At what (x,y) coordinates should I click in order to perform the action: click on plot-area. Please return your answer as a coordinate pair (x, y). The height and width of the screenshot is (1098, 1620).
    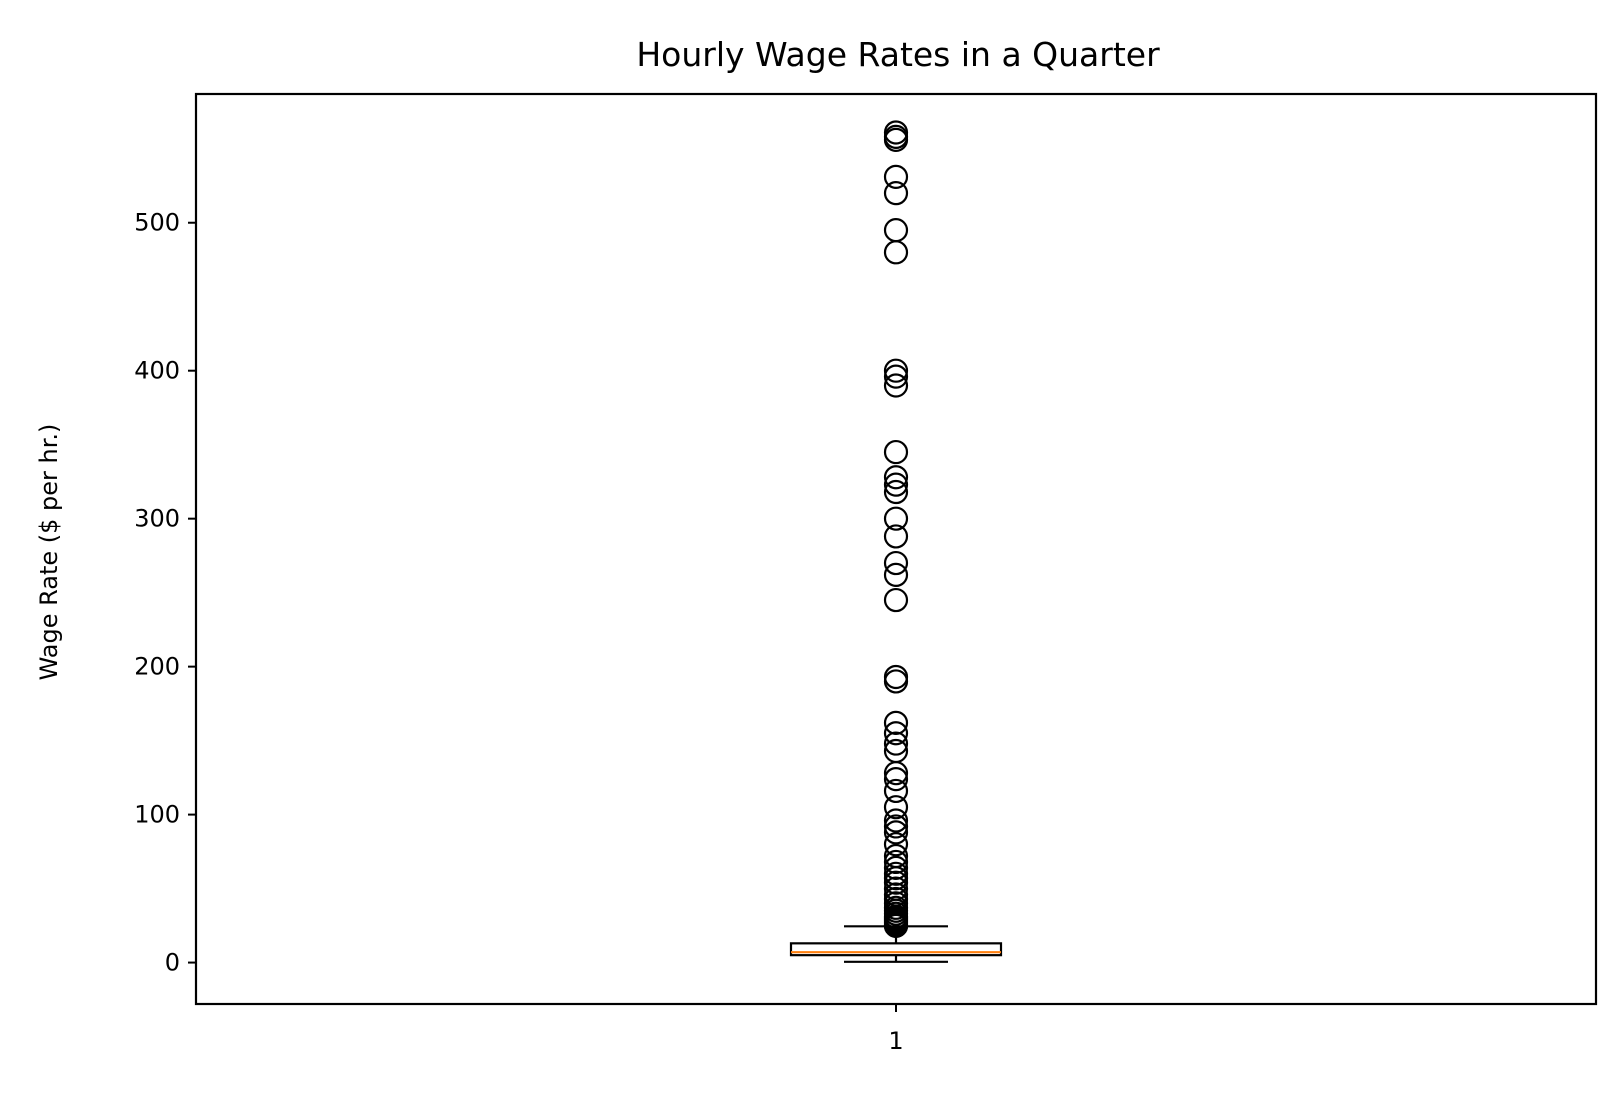
    Looking at the image, I should click on (896, 541).